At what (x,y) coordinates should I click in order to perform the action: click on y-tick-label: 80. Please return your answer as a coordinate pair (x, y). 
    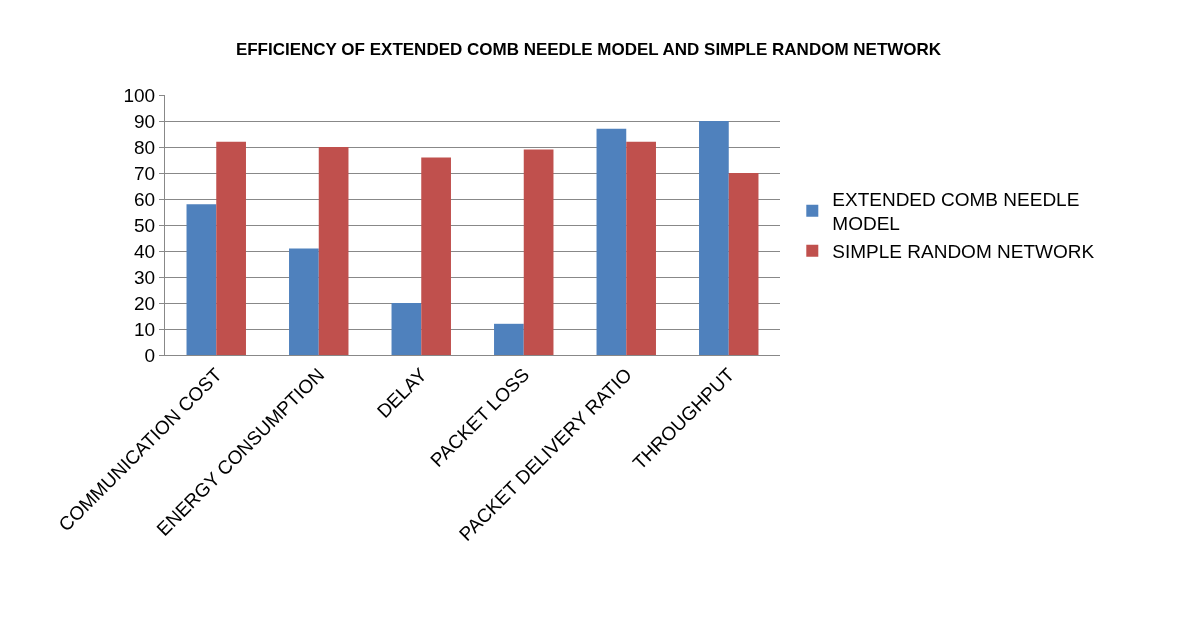
    Looking at the image, I should click on (145, 147).